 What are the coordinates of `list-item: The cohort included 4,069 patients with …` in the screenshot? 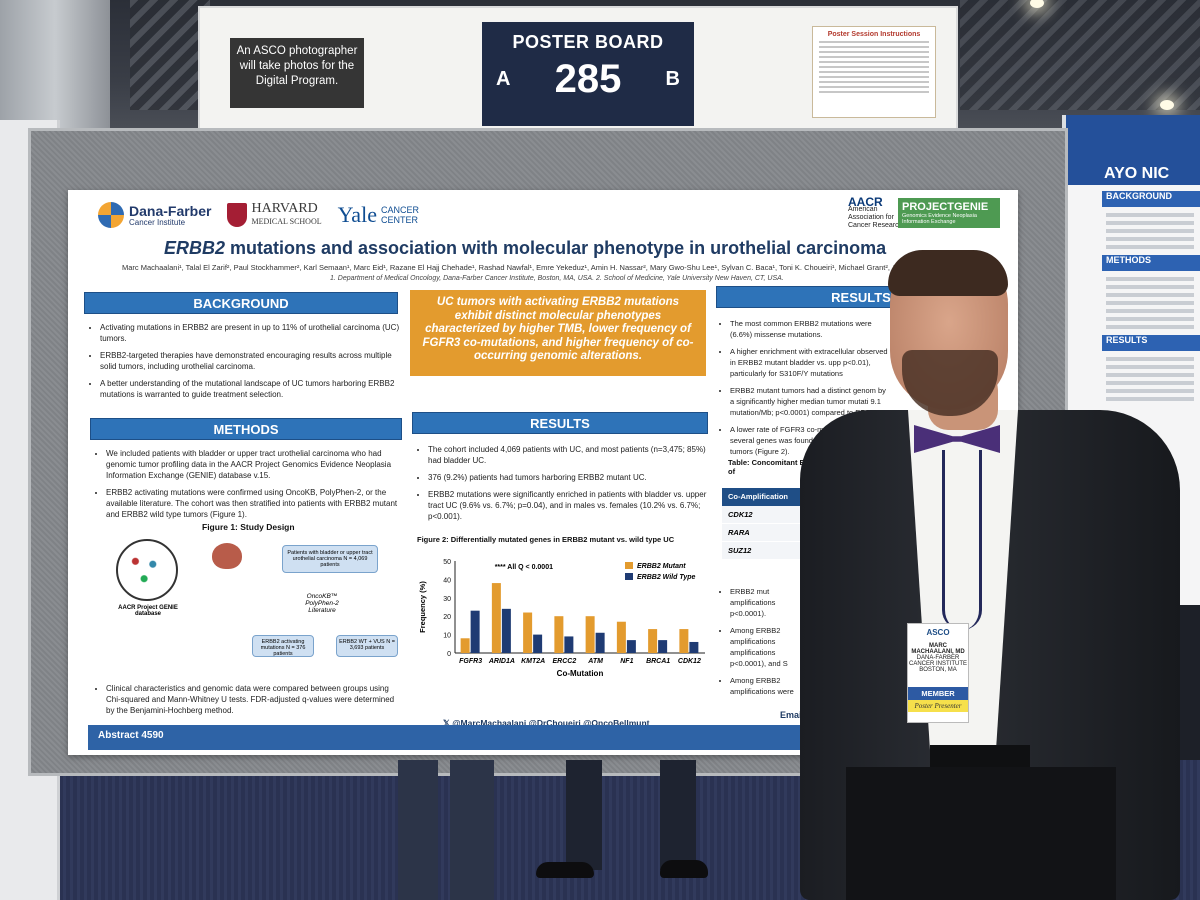 It's located at (569, 455).